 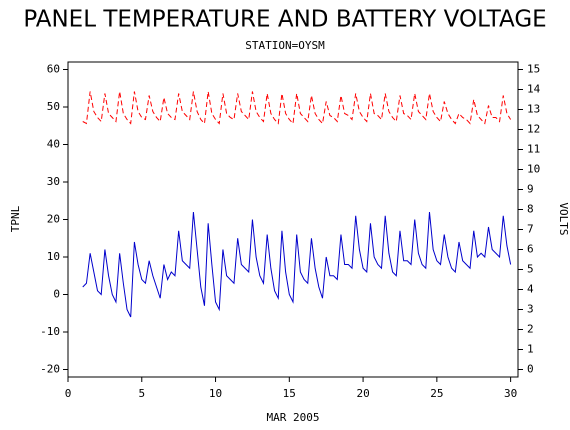 I want to click on y2-tick-label: 11, so click(x=533, y=149).